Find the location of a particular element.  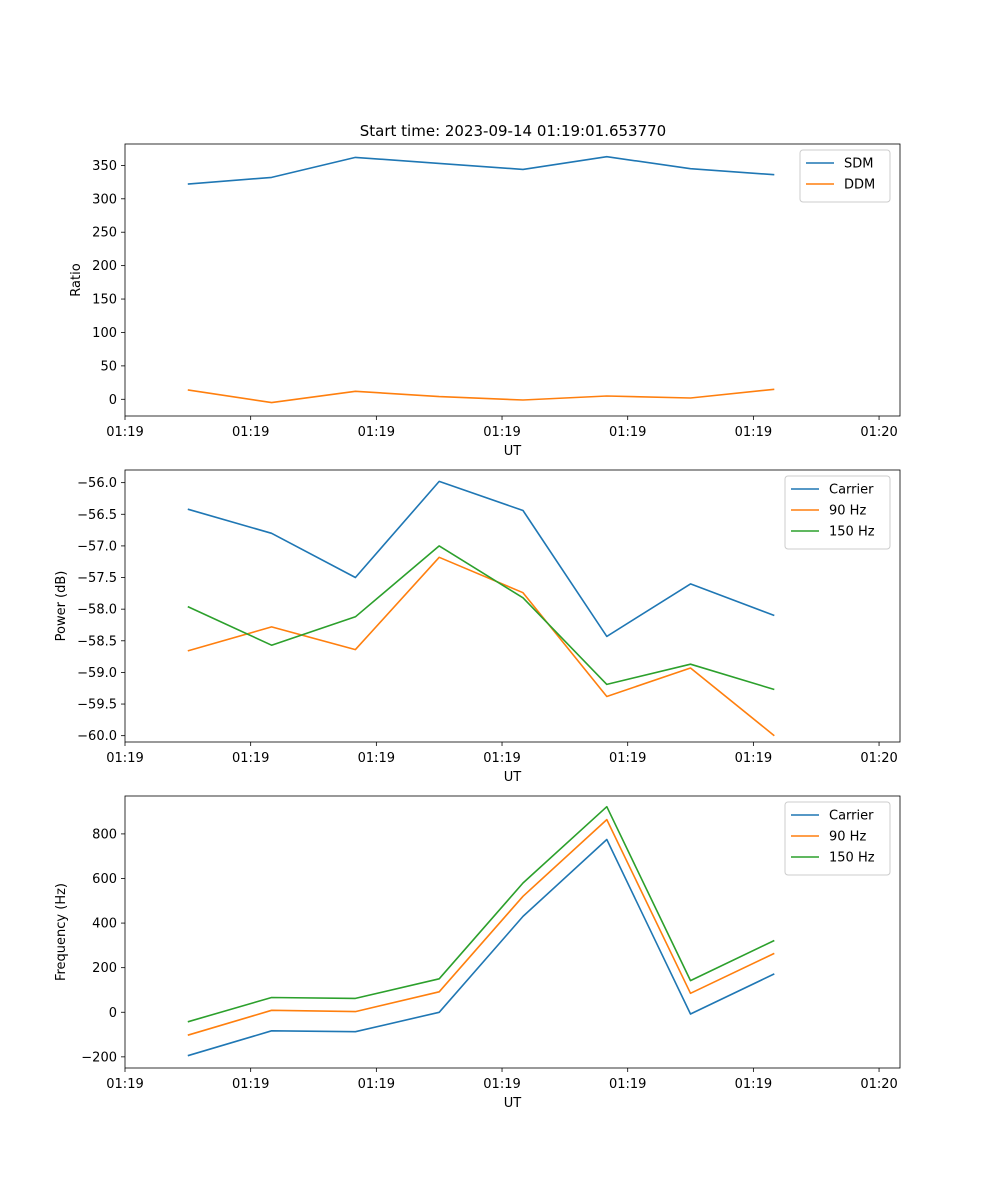

y-tick-label: 250 is located at coordinates (104, 233).